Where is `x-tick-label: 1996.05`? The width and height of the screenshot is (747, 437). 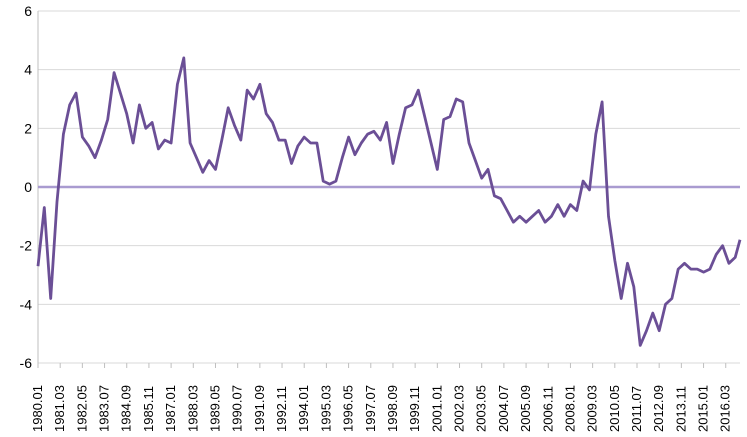 x-tick-label: 1996.05 is located at coordinates (348, 408).